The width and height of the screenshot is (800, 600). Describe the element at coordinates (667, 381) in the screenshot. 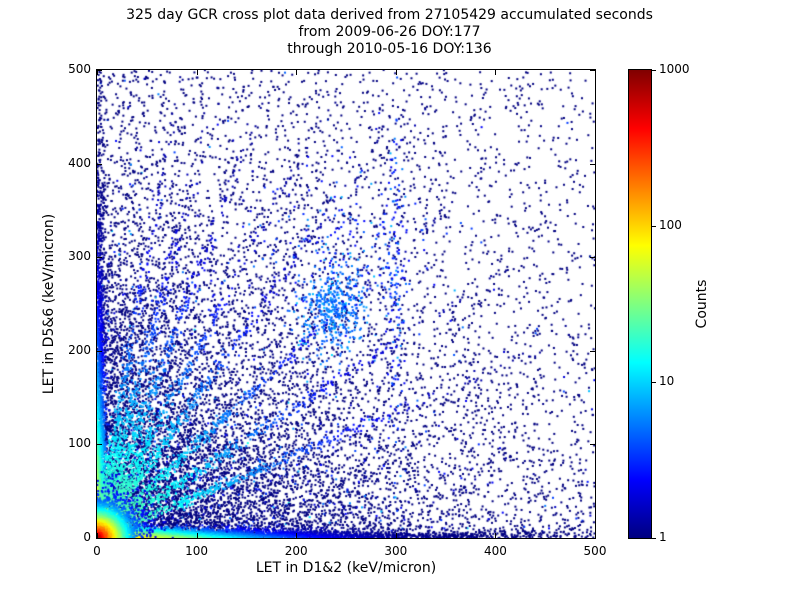

I see `colorbar-tick-label: 10` at that location.